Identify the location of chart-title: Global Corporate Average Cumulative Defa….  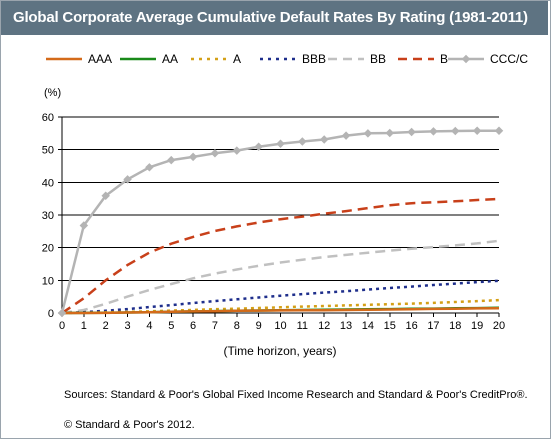
(274, 18).